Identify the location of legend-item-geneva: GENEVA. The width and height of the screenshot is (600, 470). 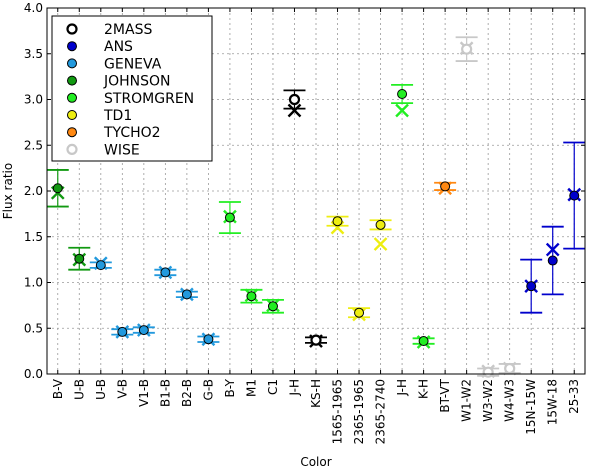
(114, 64).